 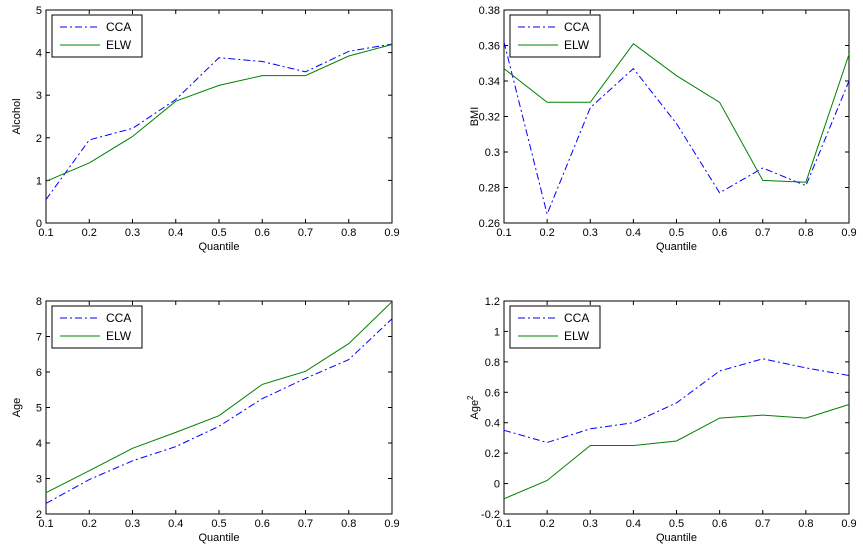 I want to click on y-tick-label: 0.4, so click(x=492, y=424).